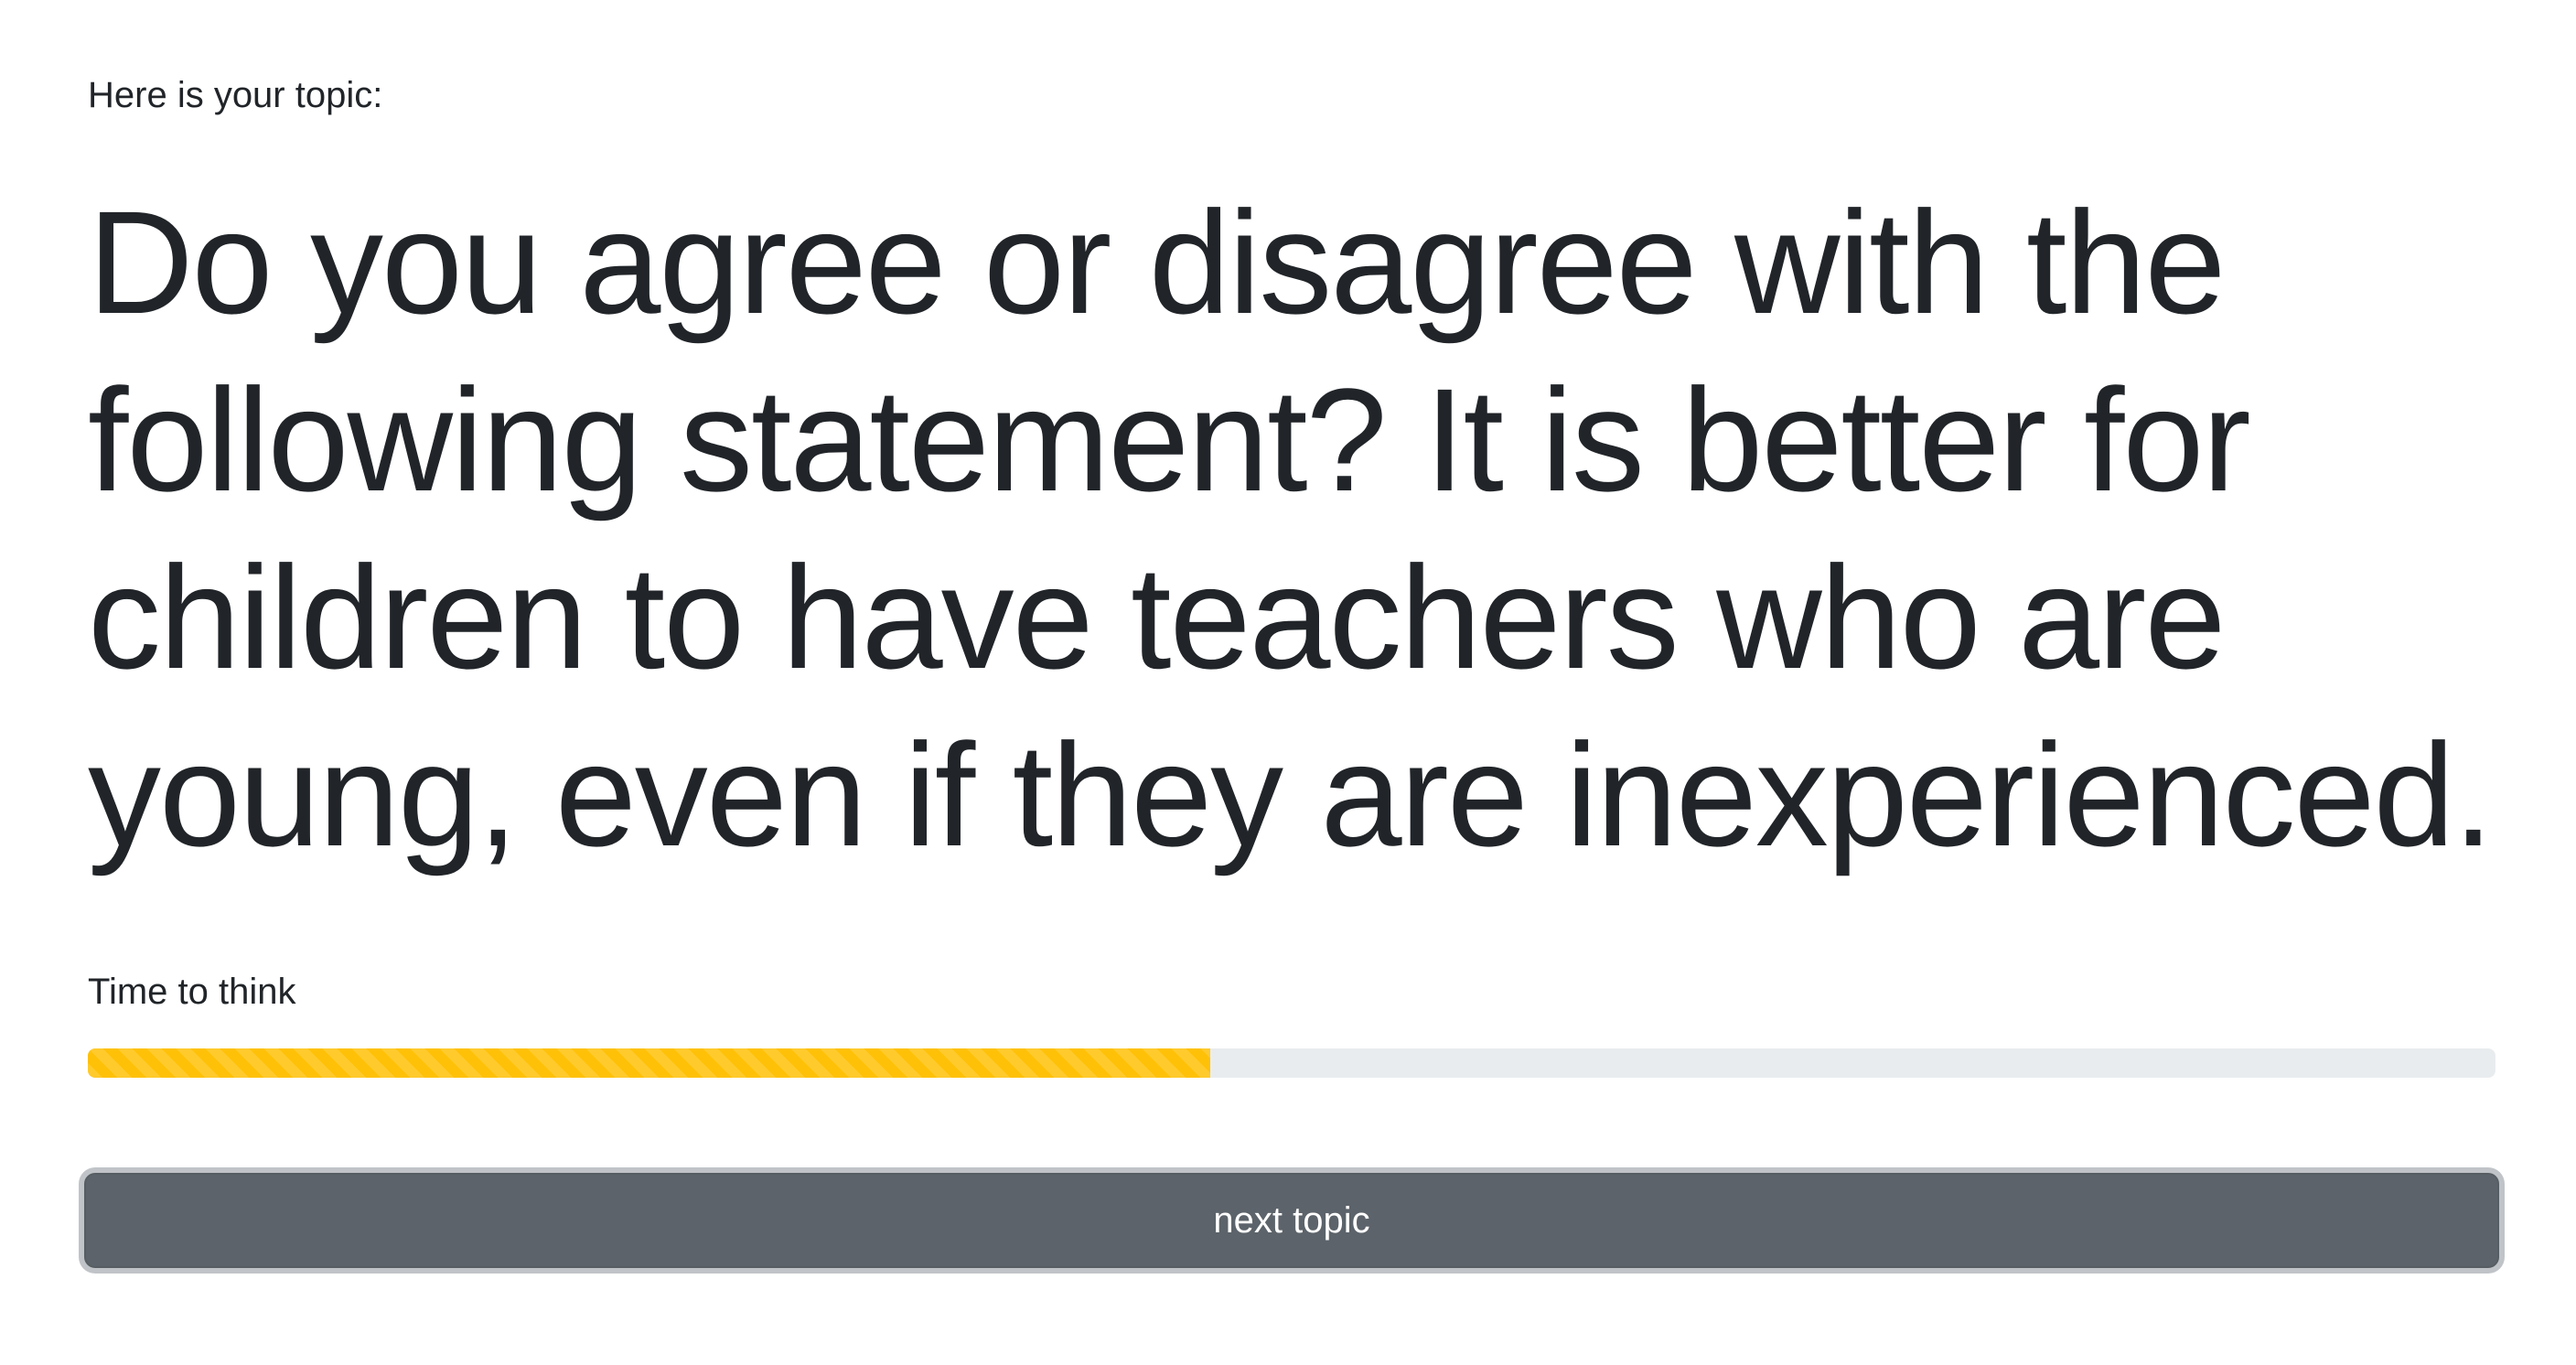  I want to click on think-time-progress-track, so click(1292, 1063).